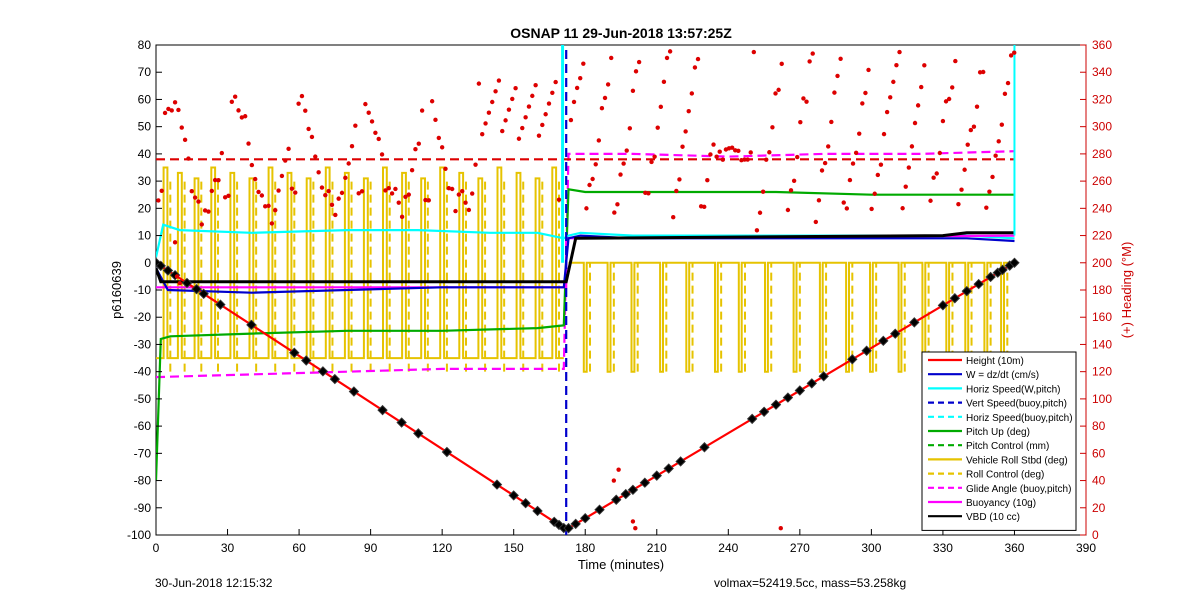  Describe the element at coordinates (943, 548) in the screenshot. I see `x-tick-label: 330` at that location.